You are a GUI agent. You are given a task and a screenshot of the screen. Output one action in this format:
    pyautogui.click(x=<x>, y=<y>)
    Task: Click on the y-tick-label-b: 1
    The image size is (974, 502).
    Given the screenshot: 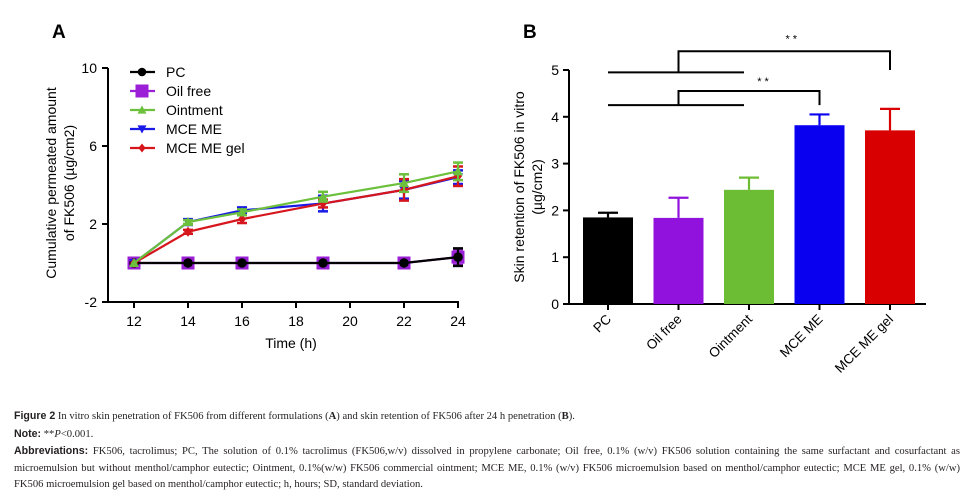 What is the action you would take?
    pyautogui.click(x=555, y=257)
    